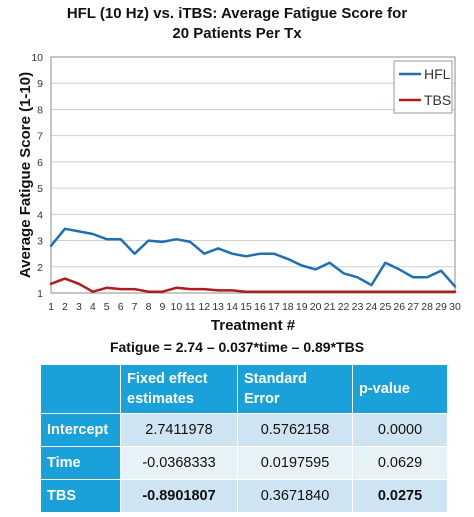  What do you see at coordinates (80, 389) in the screenshot?
I see `header-empty` at bounding box center [80, 389].